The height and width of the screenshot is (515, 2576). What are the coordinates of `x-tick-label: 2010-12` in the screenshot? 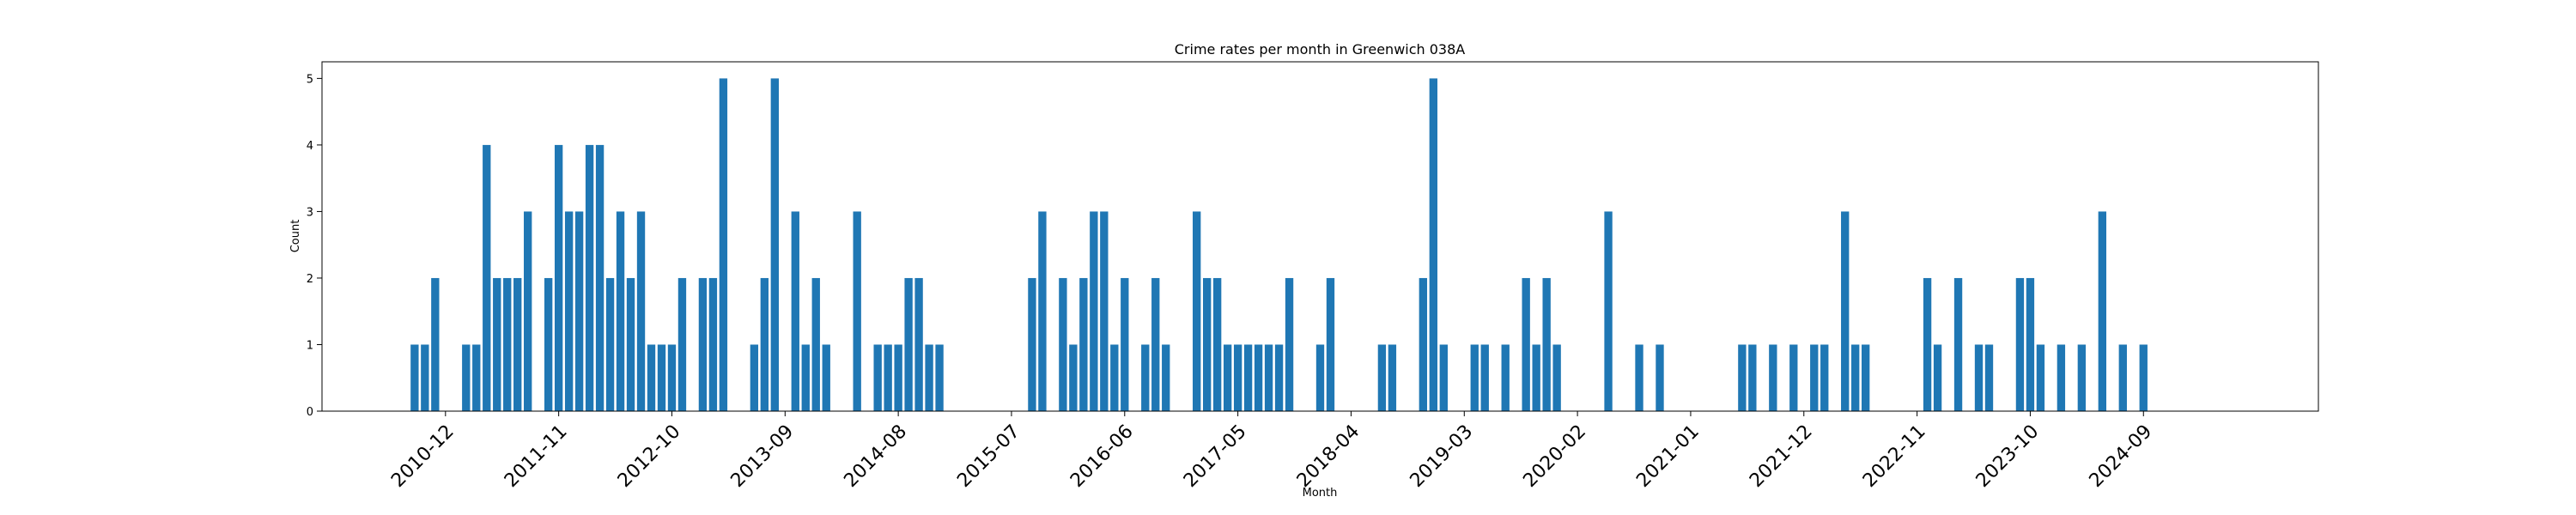 It's located at (423, 456).